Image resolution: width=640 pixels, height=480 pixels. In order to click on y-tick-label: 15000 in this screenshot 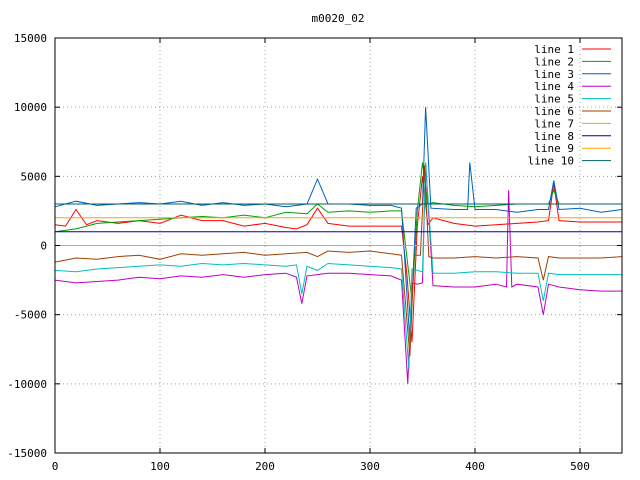, I will do `click(30, 38)`.